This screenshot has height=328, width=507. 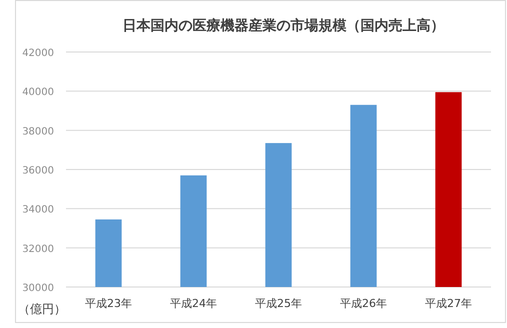 What do you see at coordinates (42, 309) in the screenshot?
I see `y-axis-title: （億円）` at bounding box center [42, 309].